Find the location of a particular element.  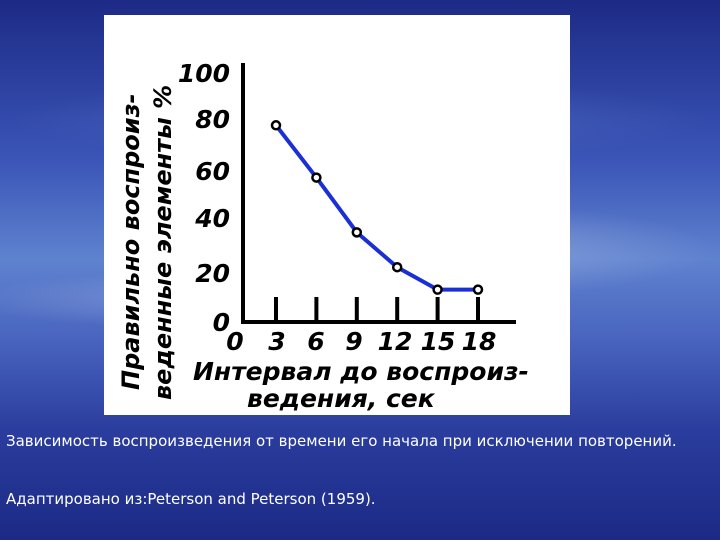

x-tick-label-3: 9 is located at coordinates (353, 341).